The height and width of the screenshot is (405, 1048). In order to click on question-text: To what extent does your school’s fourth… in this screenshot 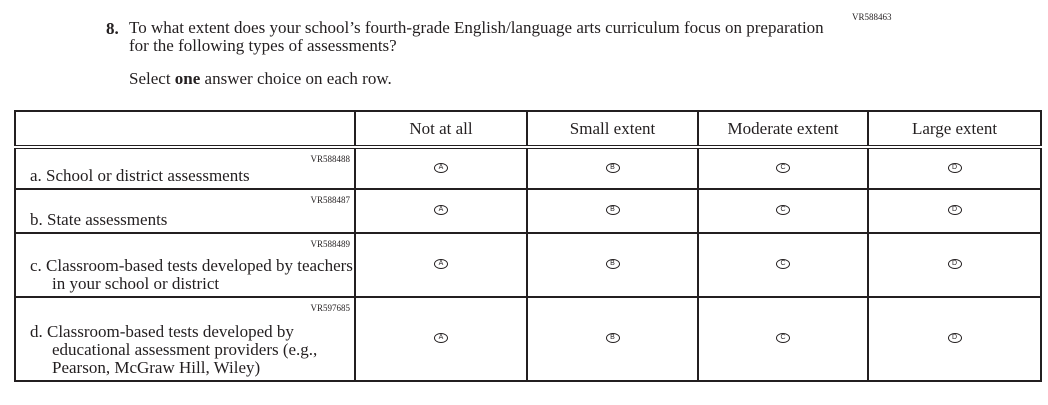, I will do `click(476, 36)`.